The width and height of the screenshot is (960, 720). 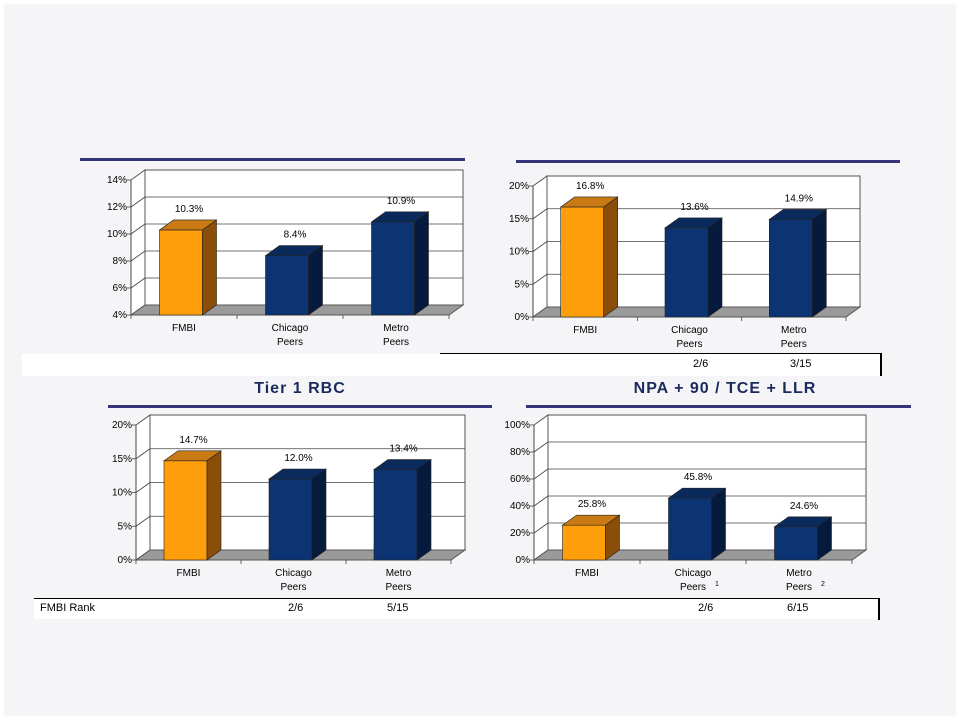 What do you see at coordinates (799, 198) in the screenshot?
I see `data-label: 14.9%` at bounding box center [799, 198].